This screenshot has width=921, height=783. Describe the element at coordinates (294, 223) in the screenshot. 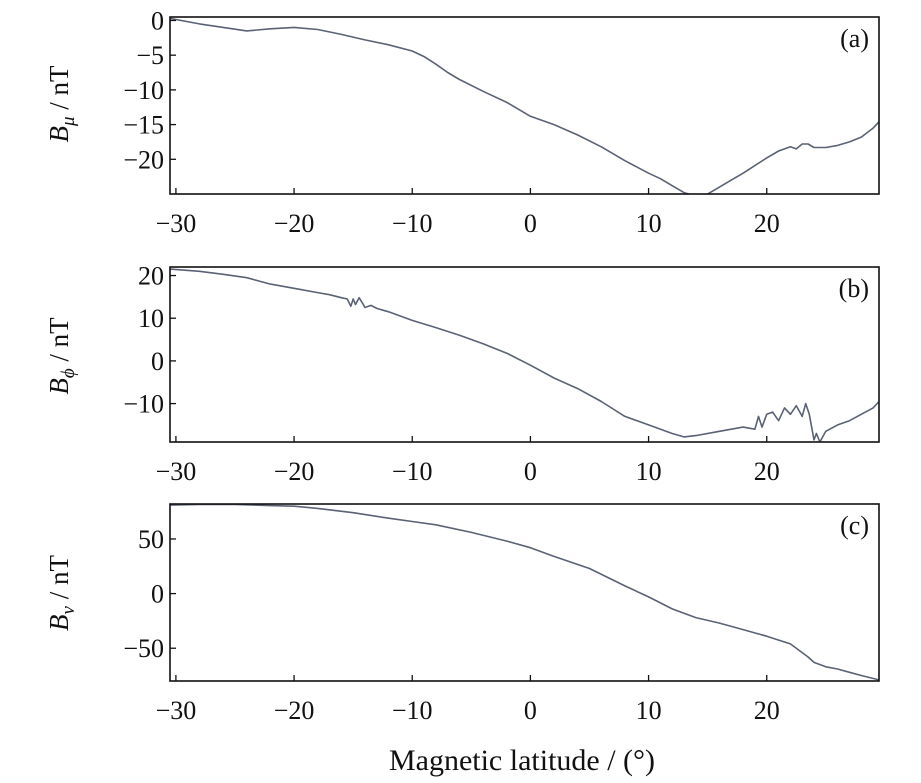

I see `x-tick-label-a: −20` at that location.